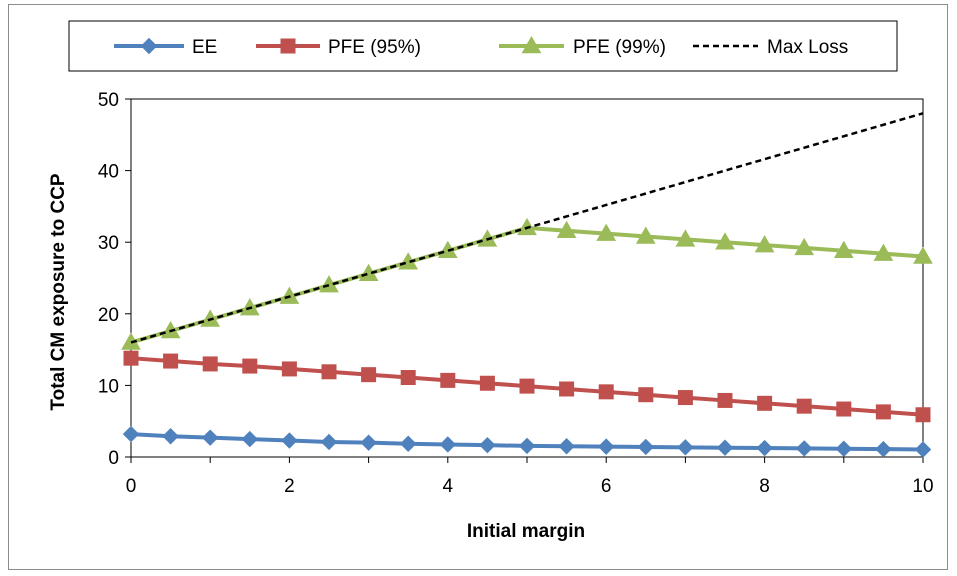 The image size is (957, 576). Describe the element at coordinates (108, 100) in the screenshot. I see `y-tick-label: 50` at that location.